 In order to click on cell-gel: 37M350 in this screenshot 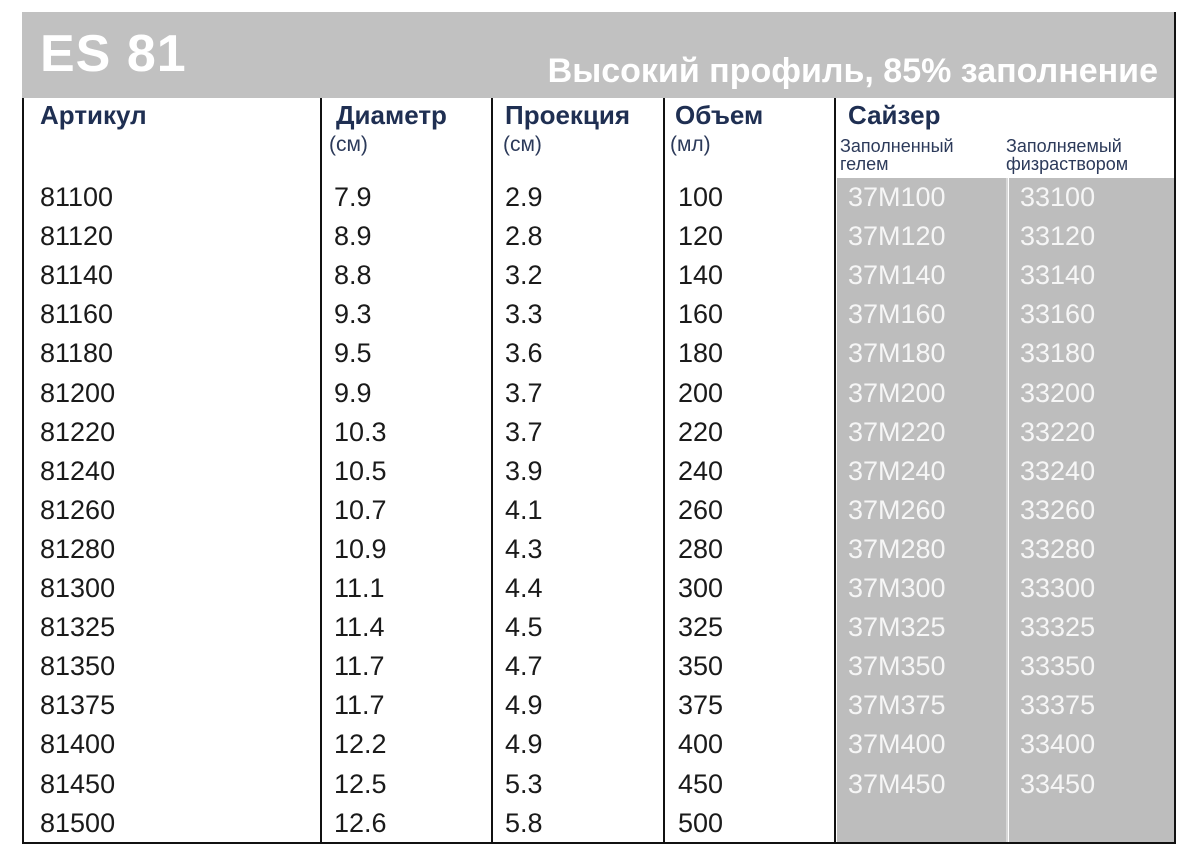, I will do `click(897, 666)`.